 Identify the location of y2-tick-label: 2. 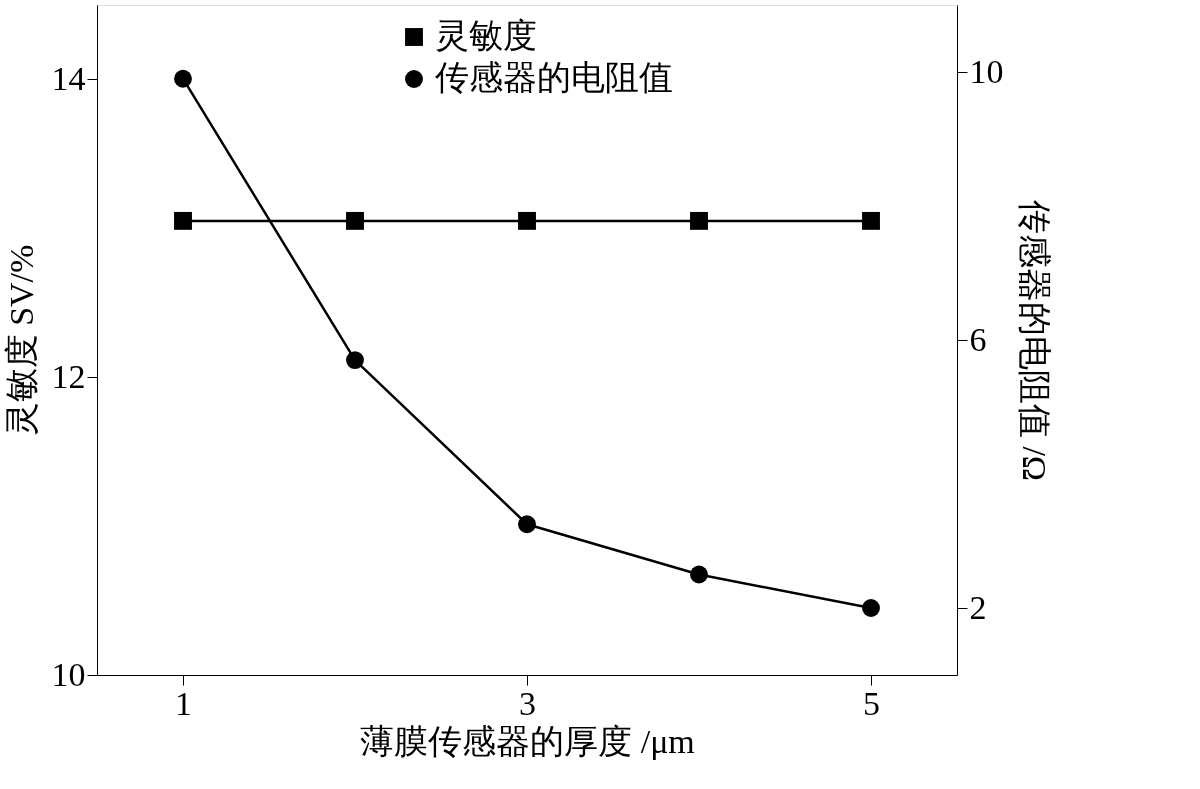
(978, 607).